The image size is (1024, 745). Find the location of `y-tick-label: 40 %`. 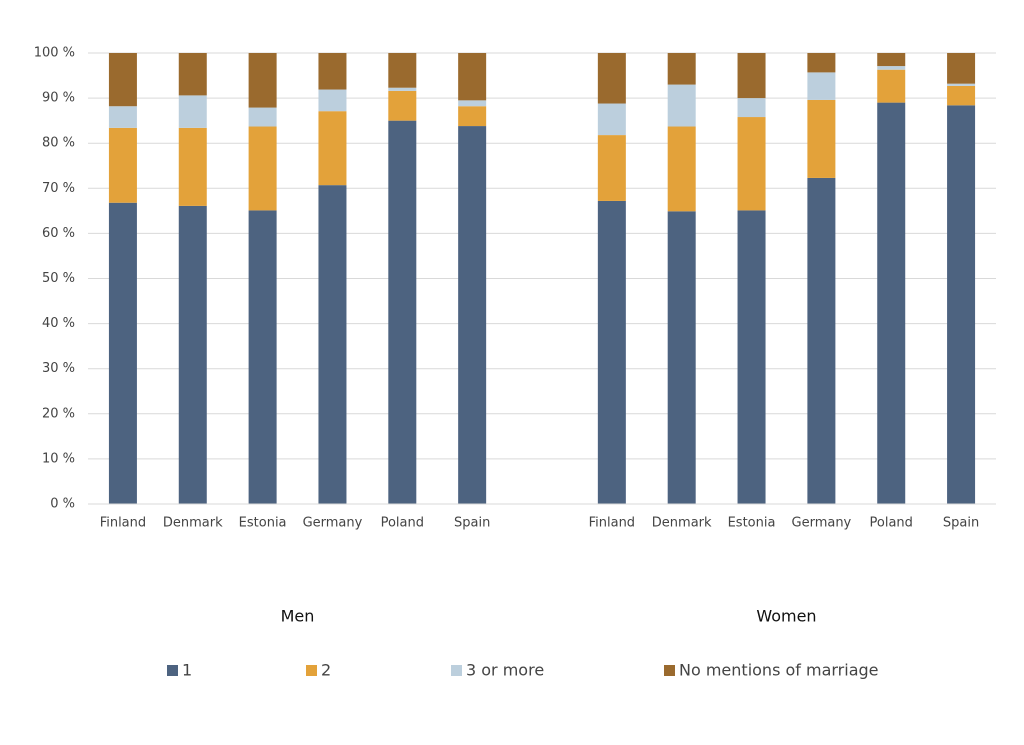

y-tick-label: 40 % is located at coordinates (58, 323).